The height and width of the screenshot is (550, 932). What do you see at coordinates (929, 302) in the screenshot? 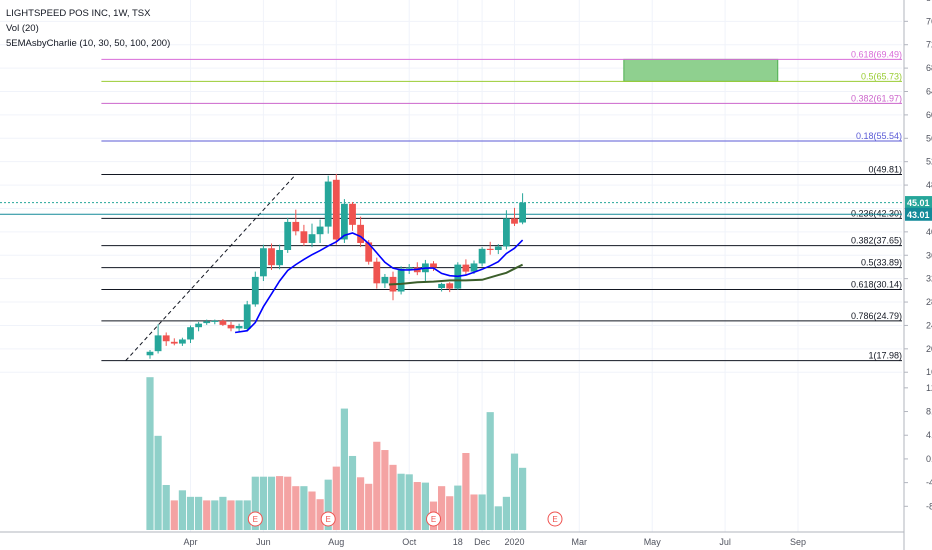
I see `price-axis-label: 28.00` at bounding box center [929, 302].